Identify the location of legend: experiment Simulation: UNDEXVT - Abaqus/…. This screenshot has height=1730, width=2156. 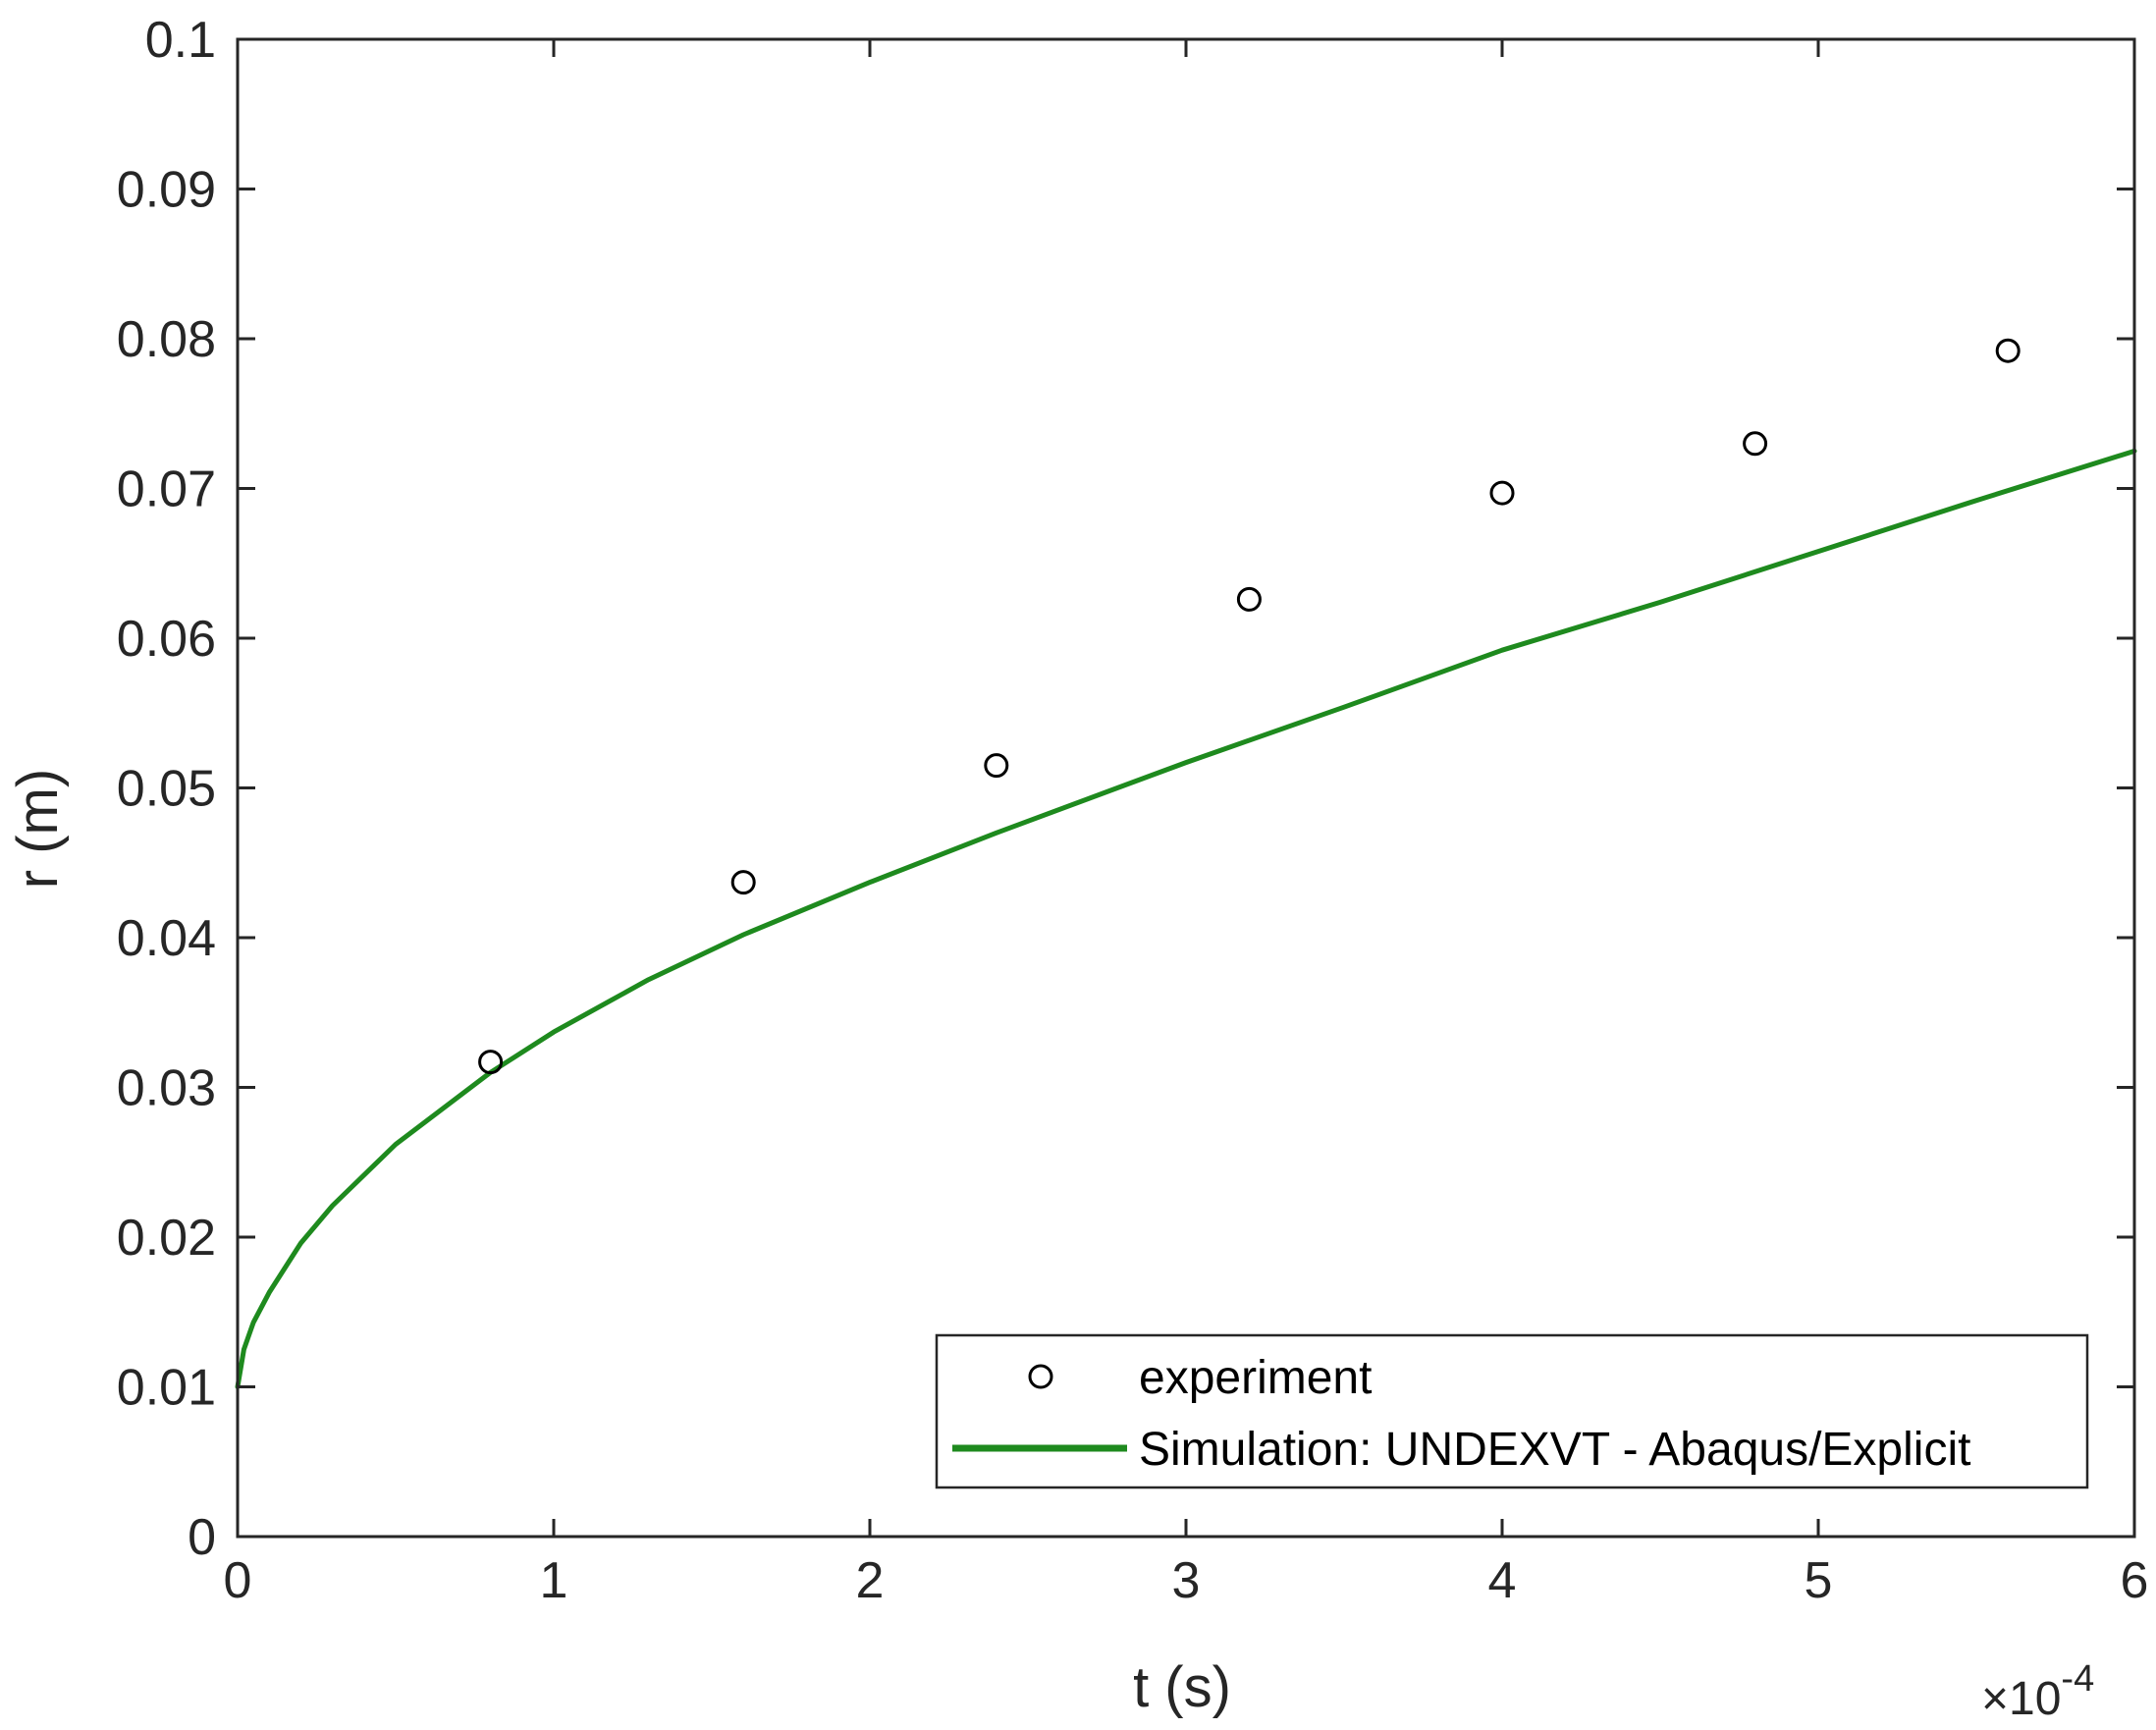
(1512, 1411).